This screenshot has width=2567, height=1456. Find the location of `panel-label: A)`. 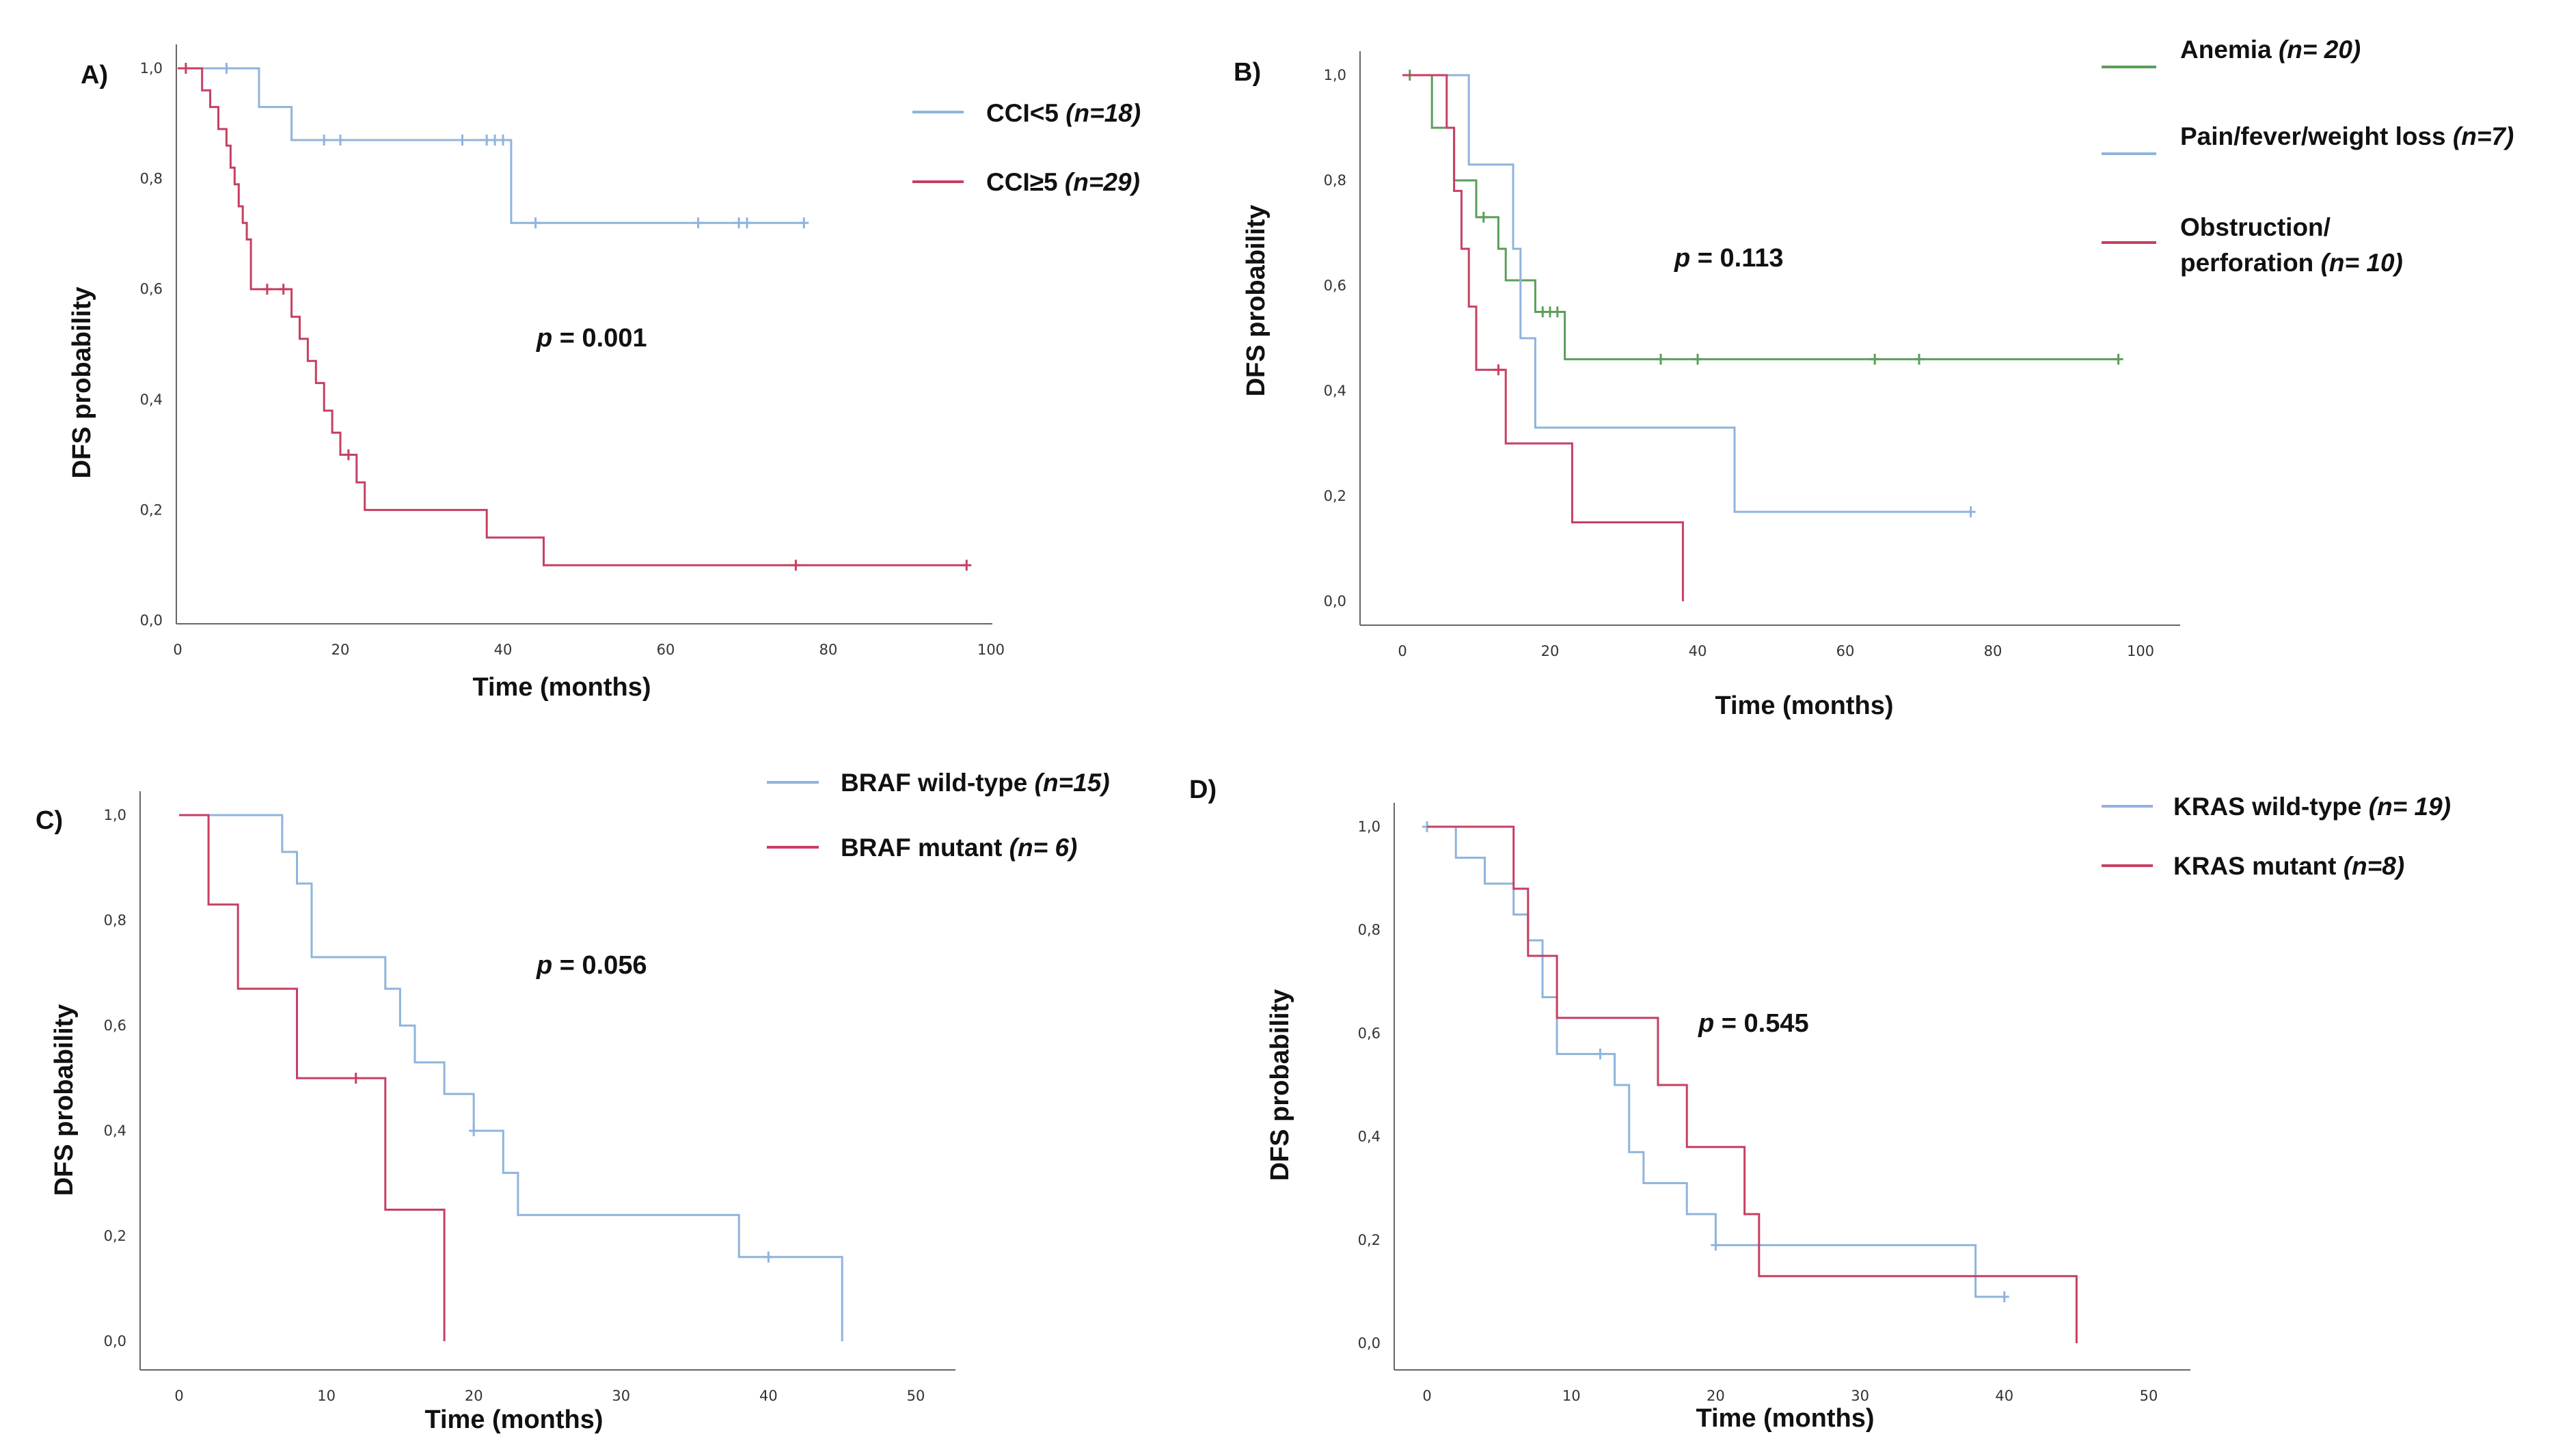

panel-label: A) is located at coordinates (95, 75).